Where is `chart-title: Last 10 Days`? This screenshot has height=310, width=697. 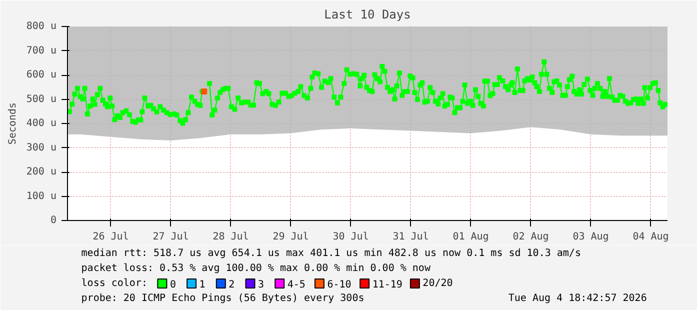
chart-title: Last 10 Days is located at coordinates (367, 15).